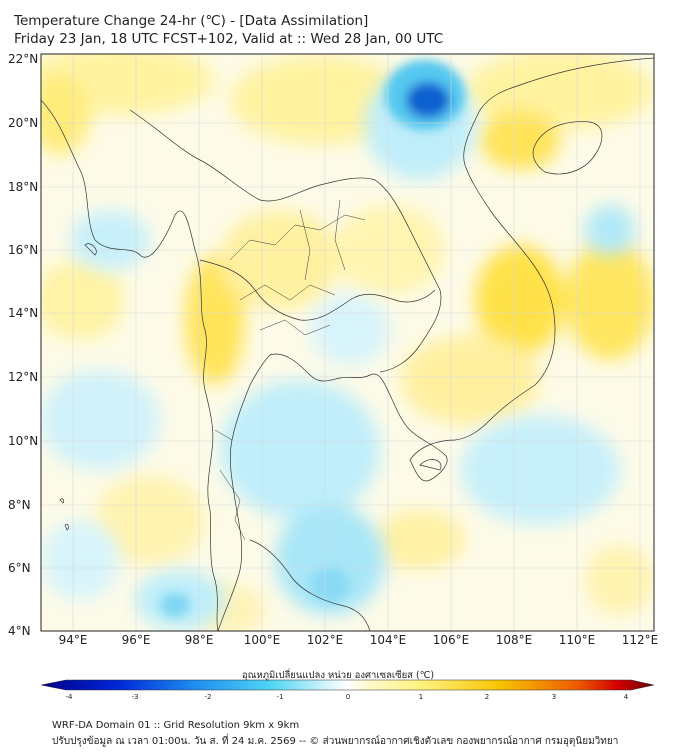 The height and width of the screenshot is (756, 676). What do you see at coordinates (317, 290) in the screenshot?
I see `borders-central` at bounding box center [317, 290].